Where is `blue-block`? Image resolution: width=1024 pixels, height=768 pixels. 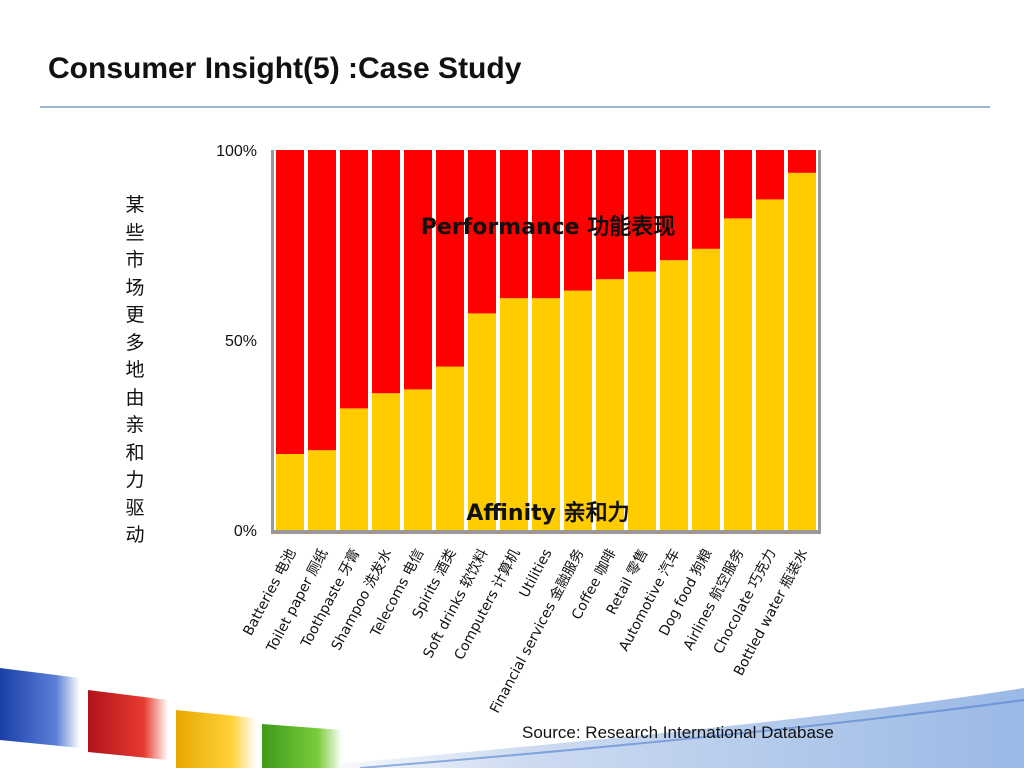
blue-block is located at coordinates (40, 708).